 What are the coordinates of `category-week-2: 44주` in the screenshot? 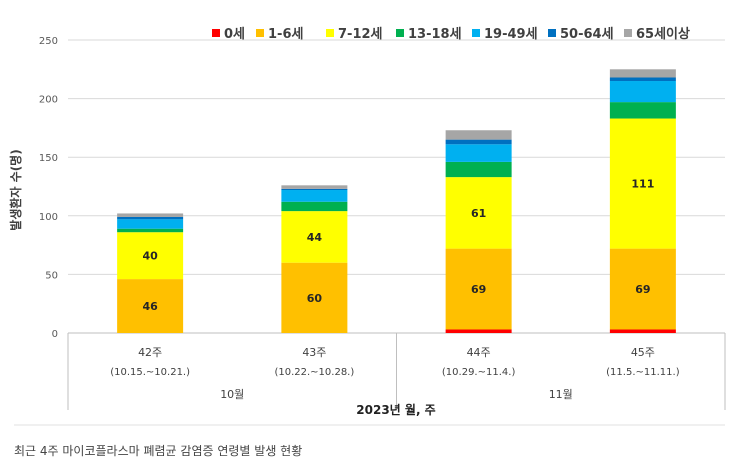 It's located at (479, 352).